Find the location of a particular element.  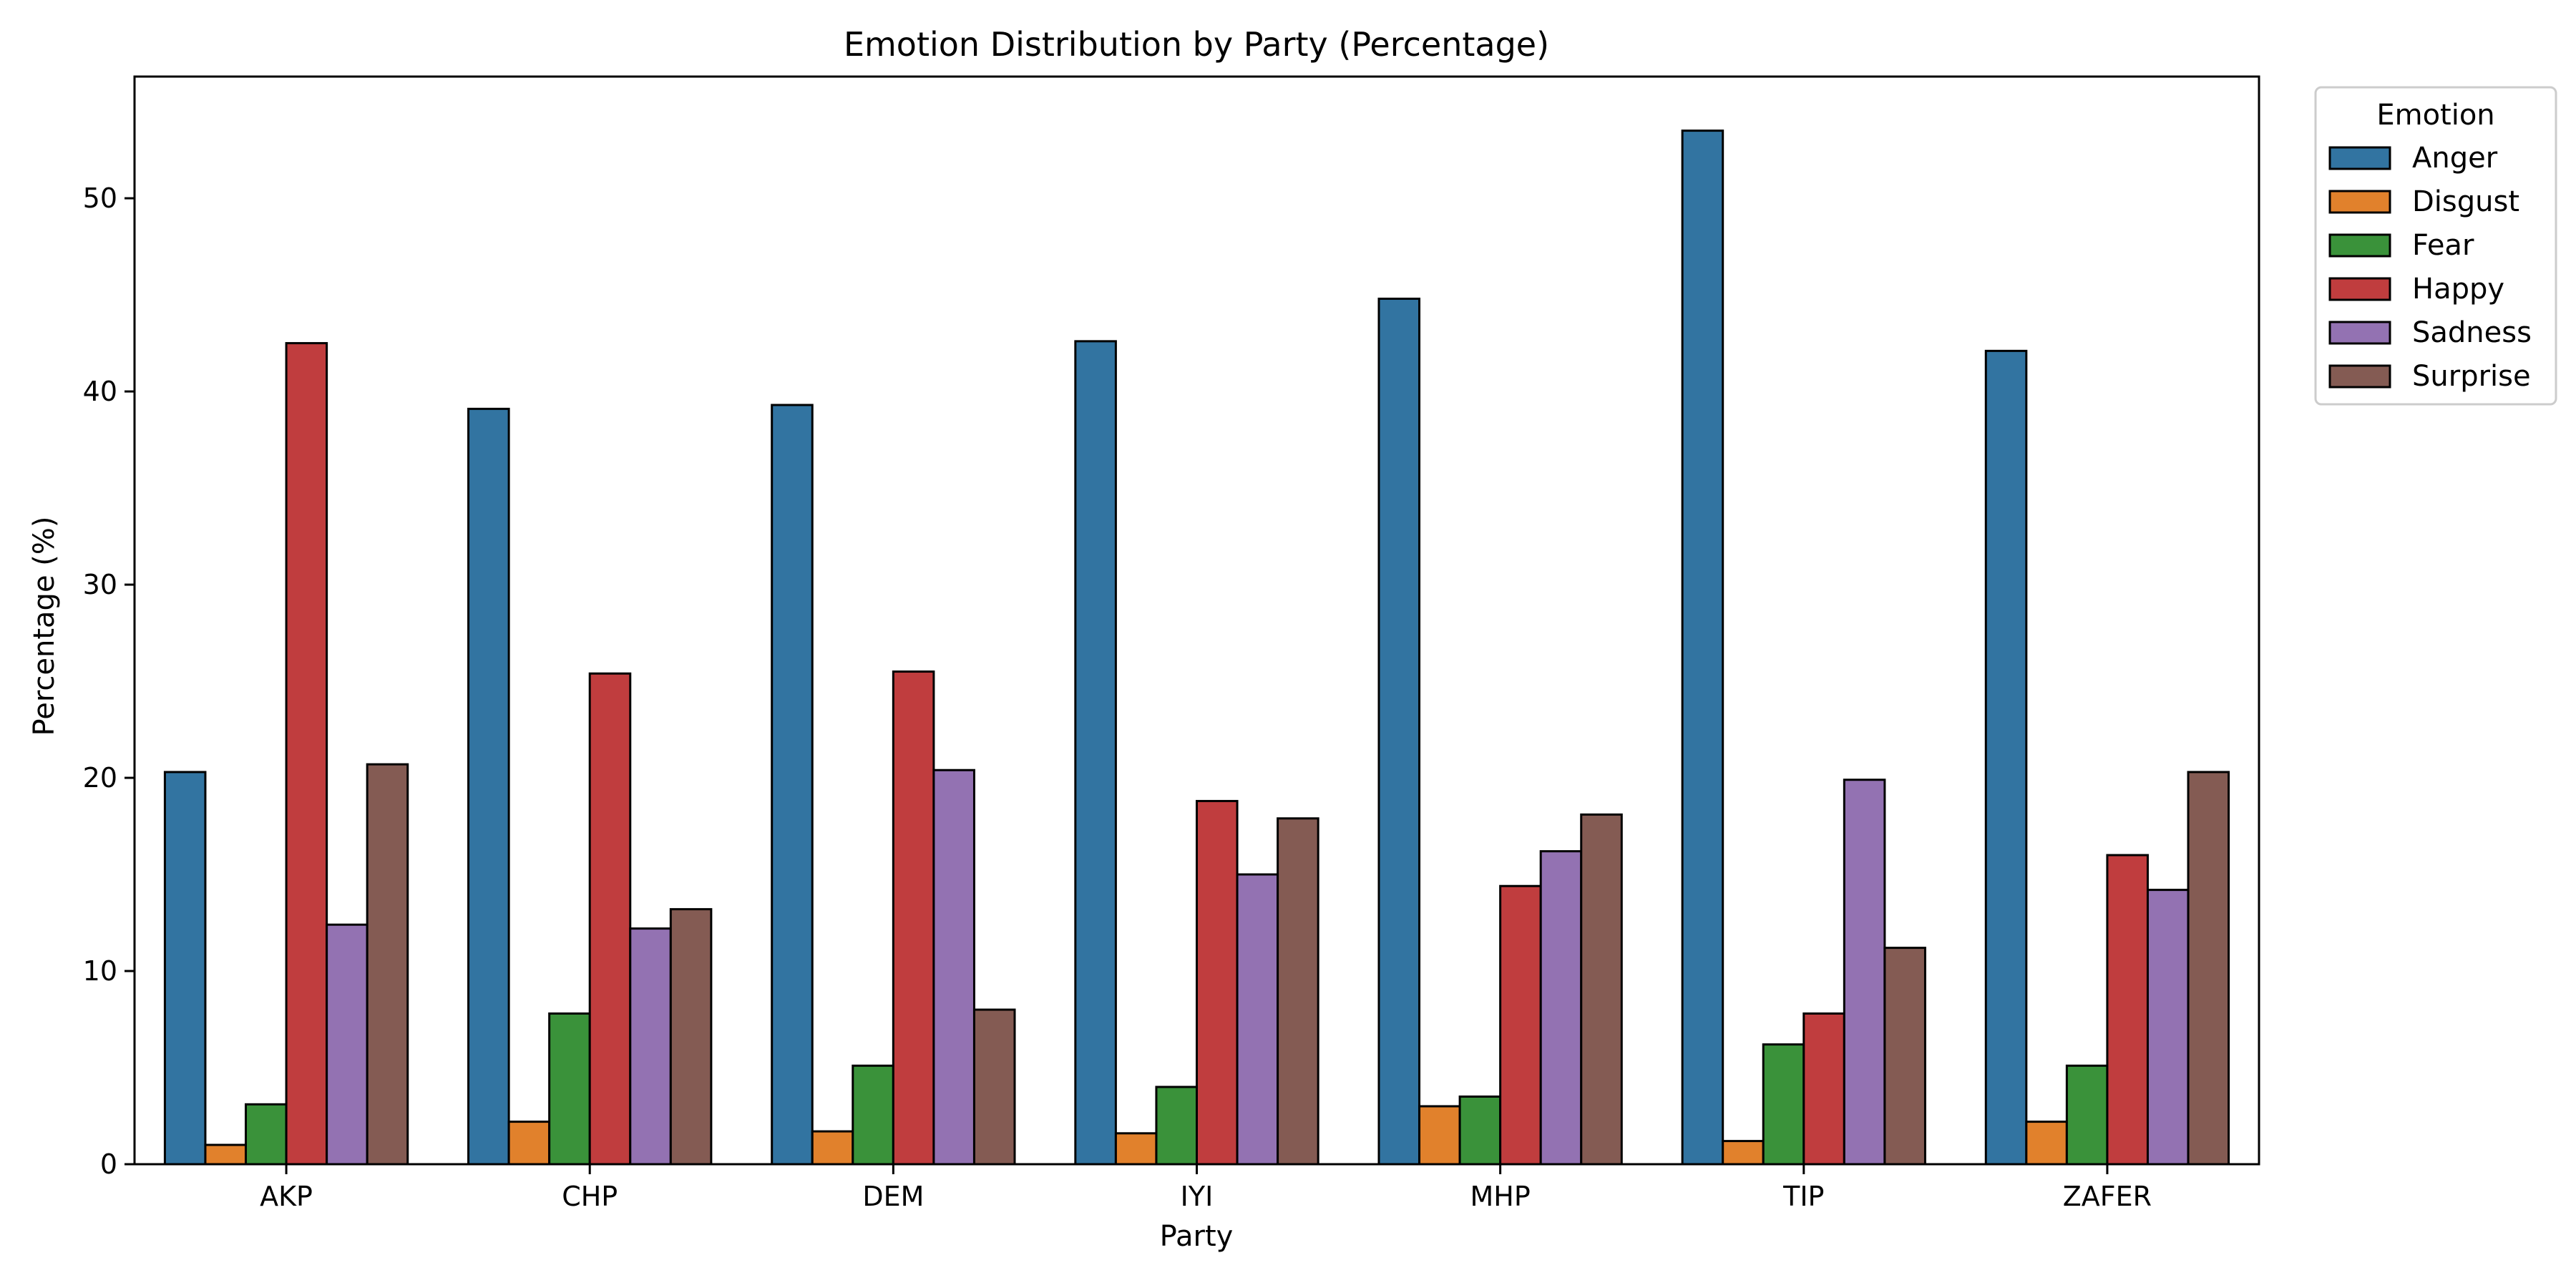

x-tick-label-chp: CHP is located at coordinates (590, 1196).